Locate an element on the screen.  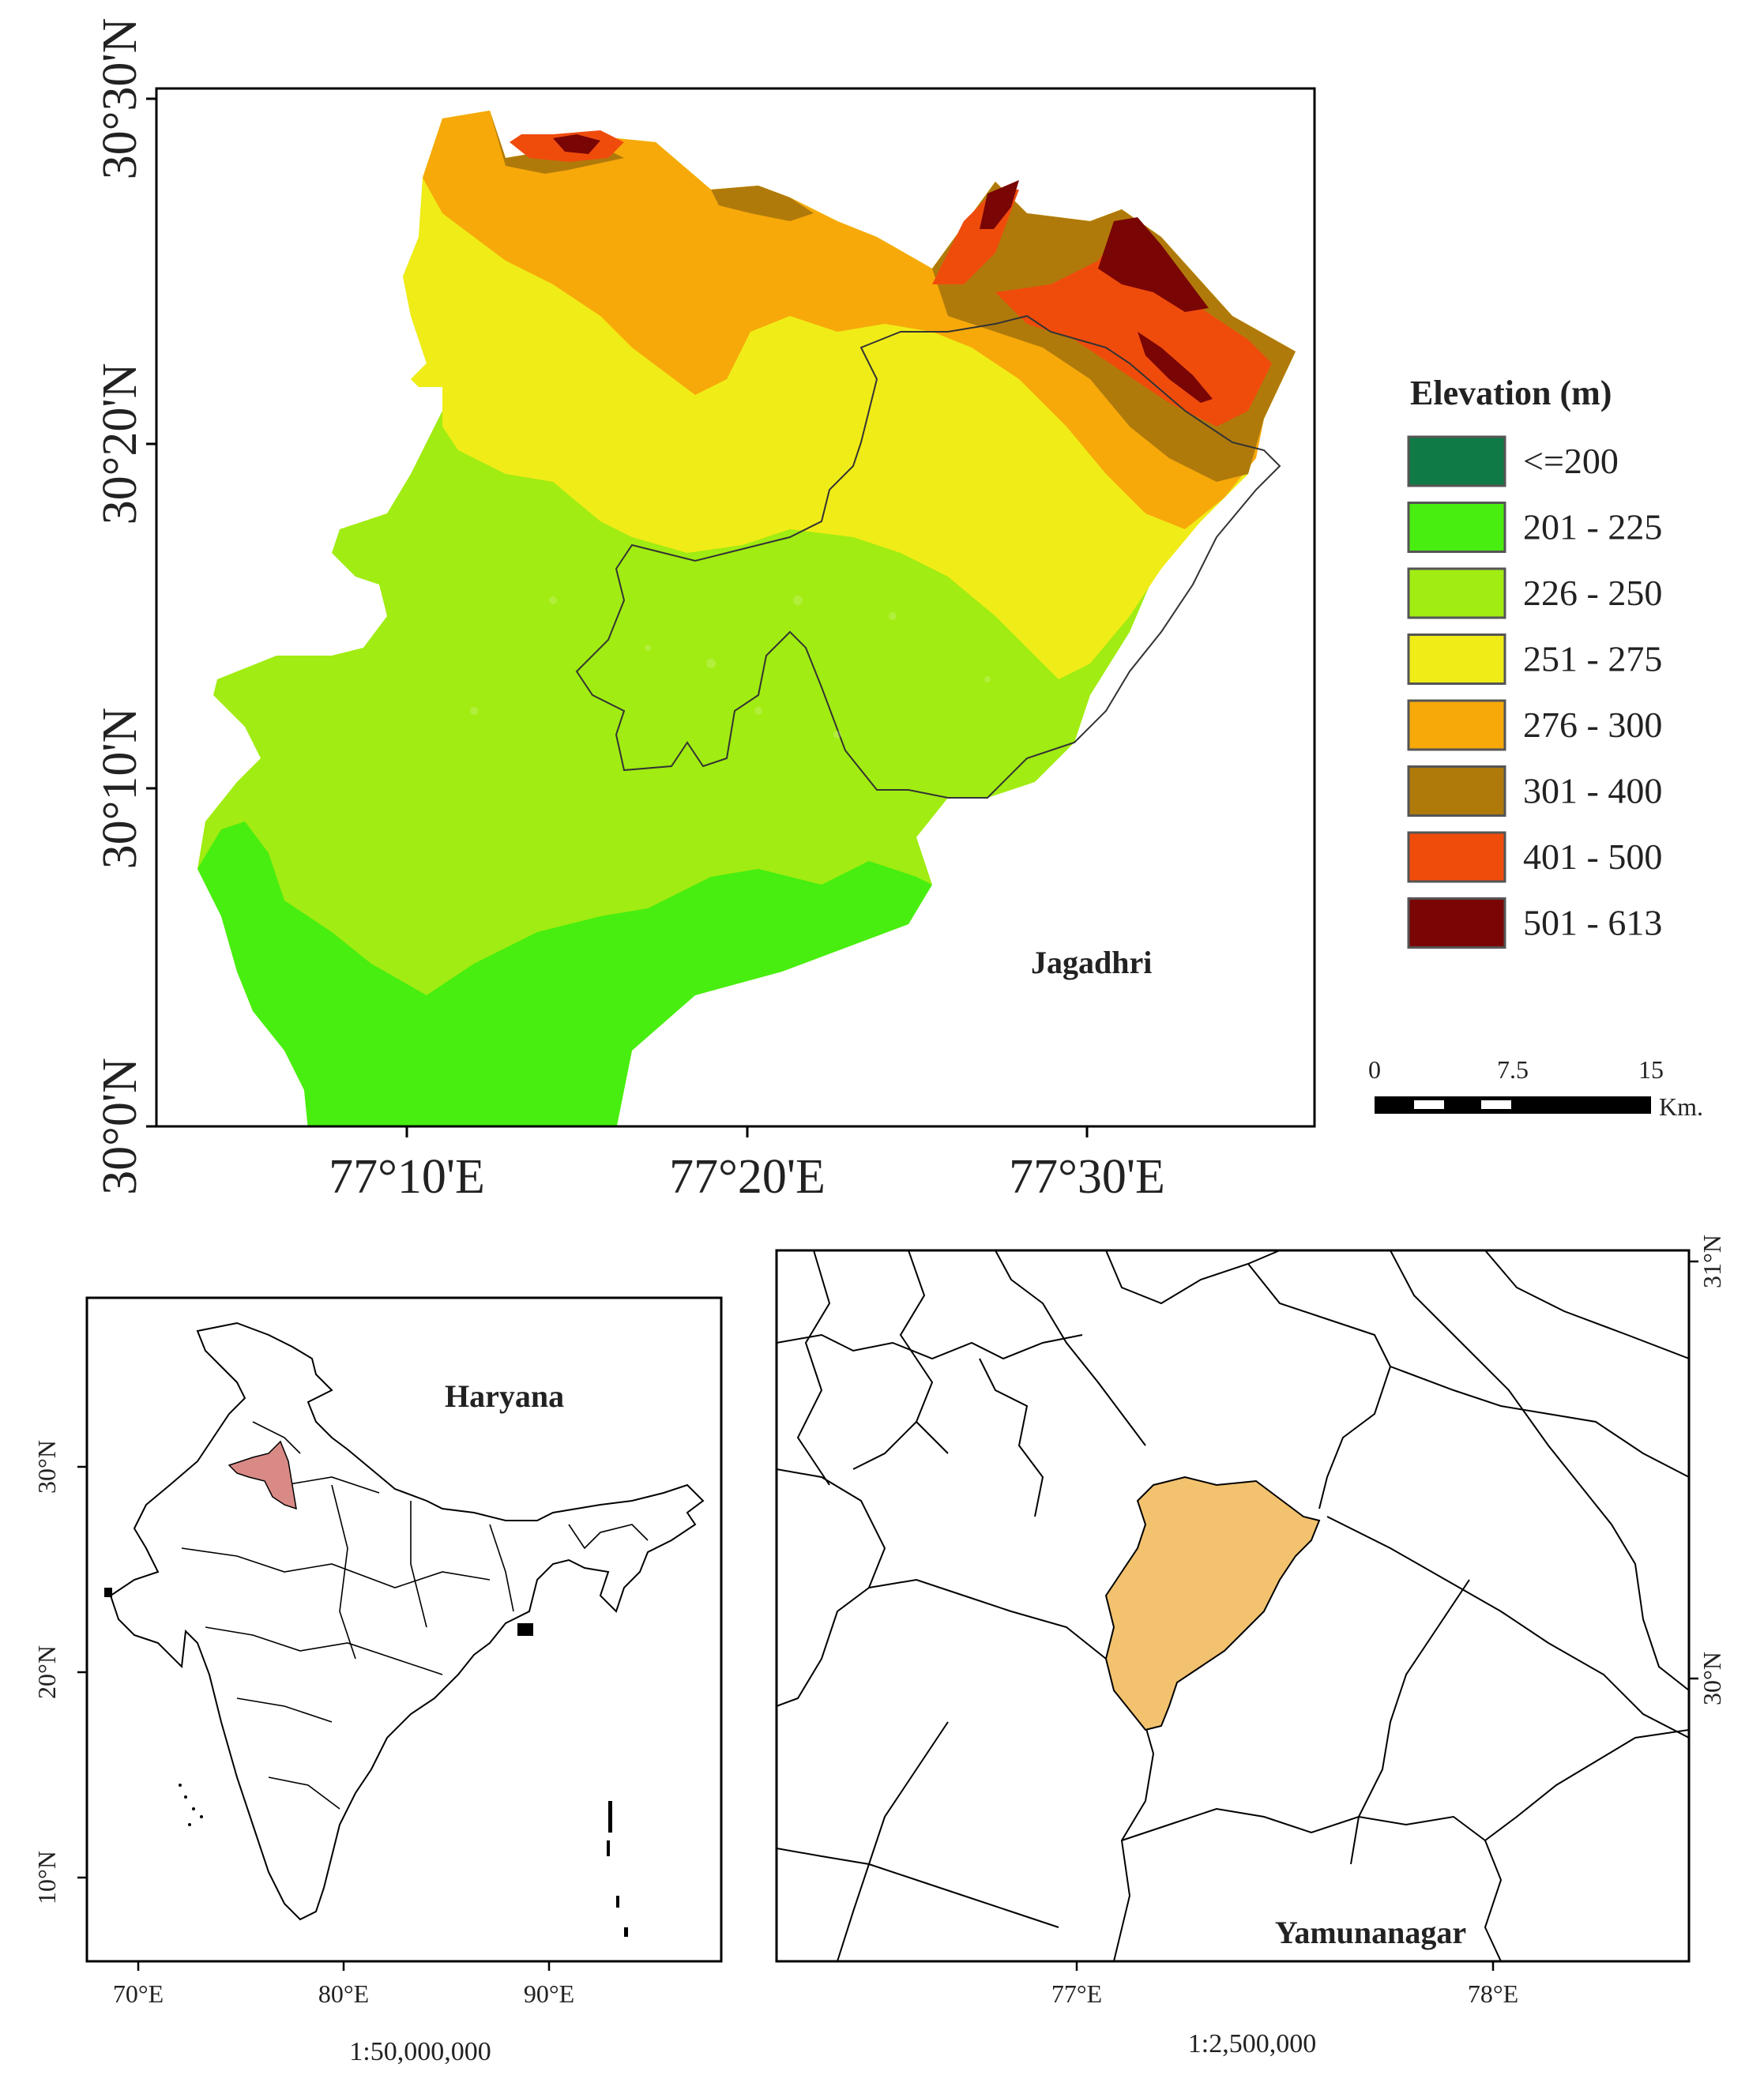
haryana-highlight is located at coordinates (262, 1475).